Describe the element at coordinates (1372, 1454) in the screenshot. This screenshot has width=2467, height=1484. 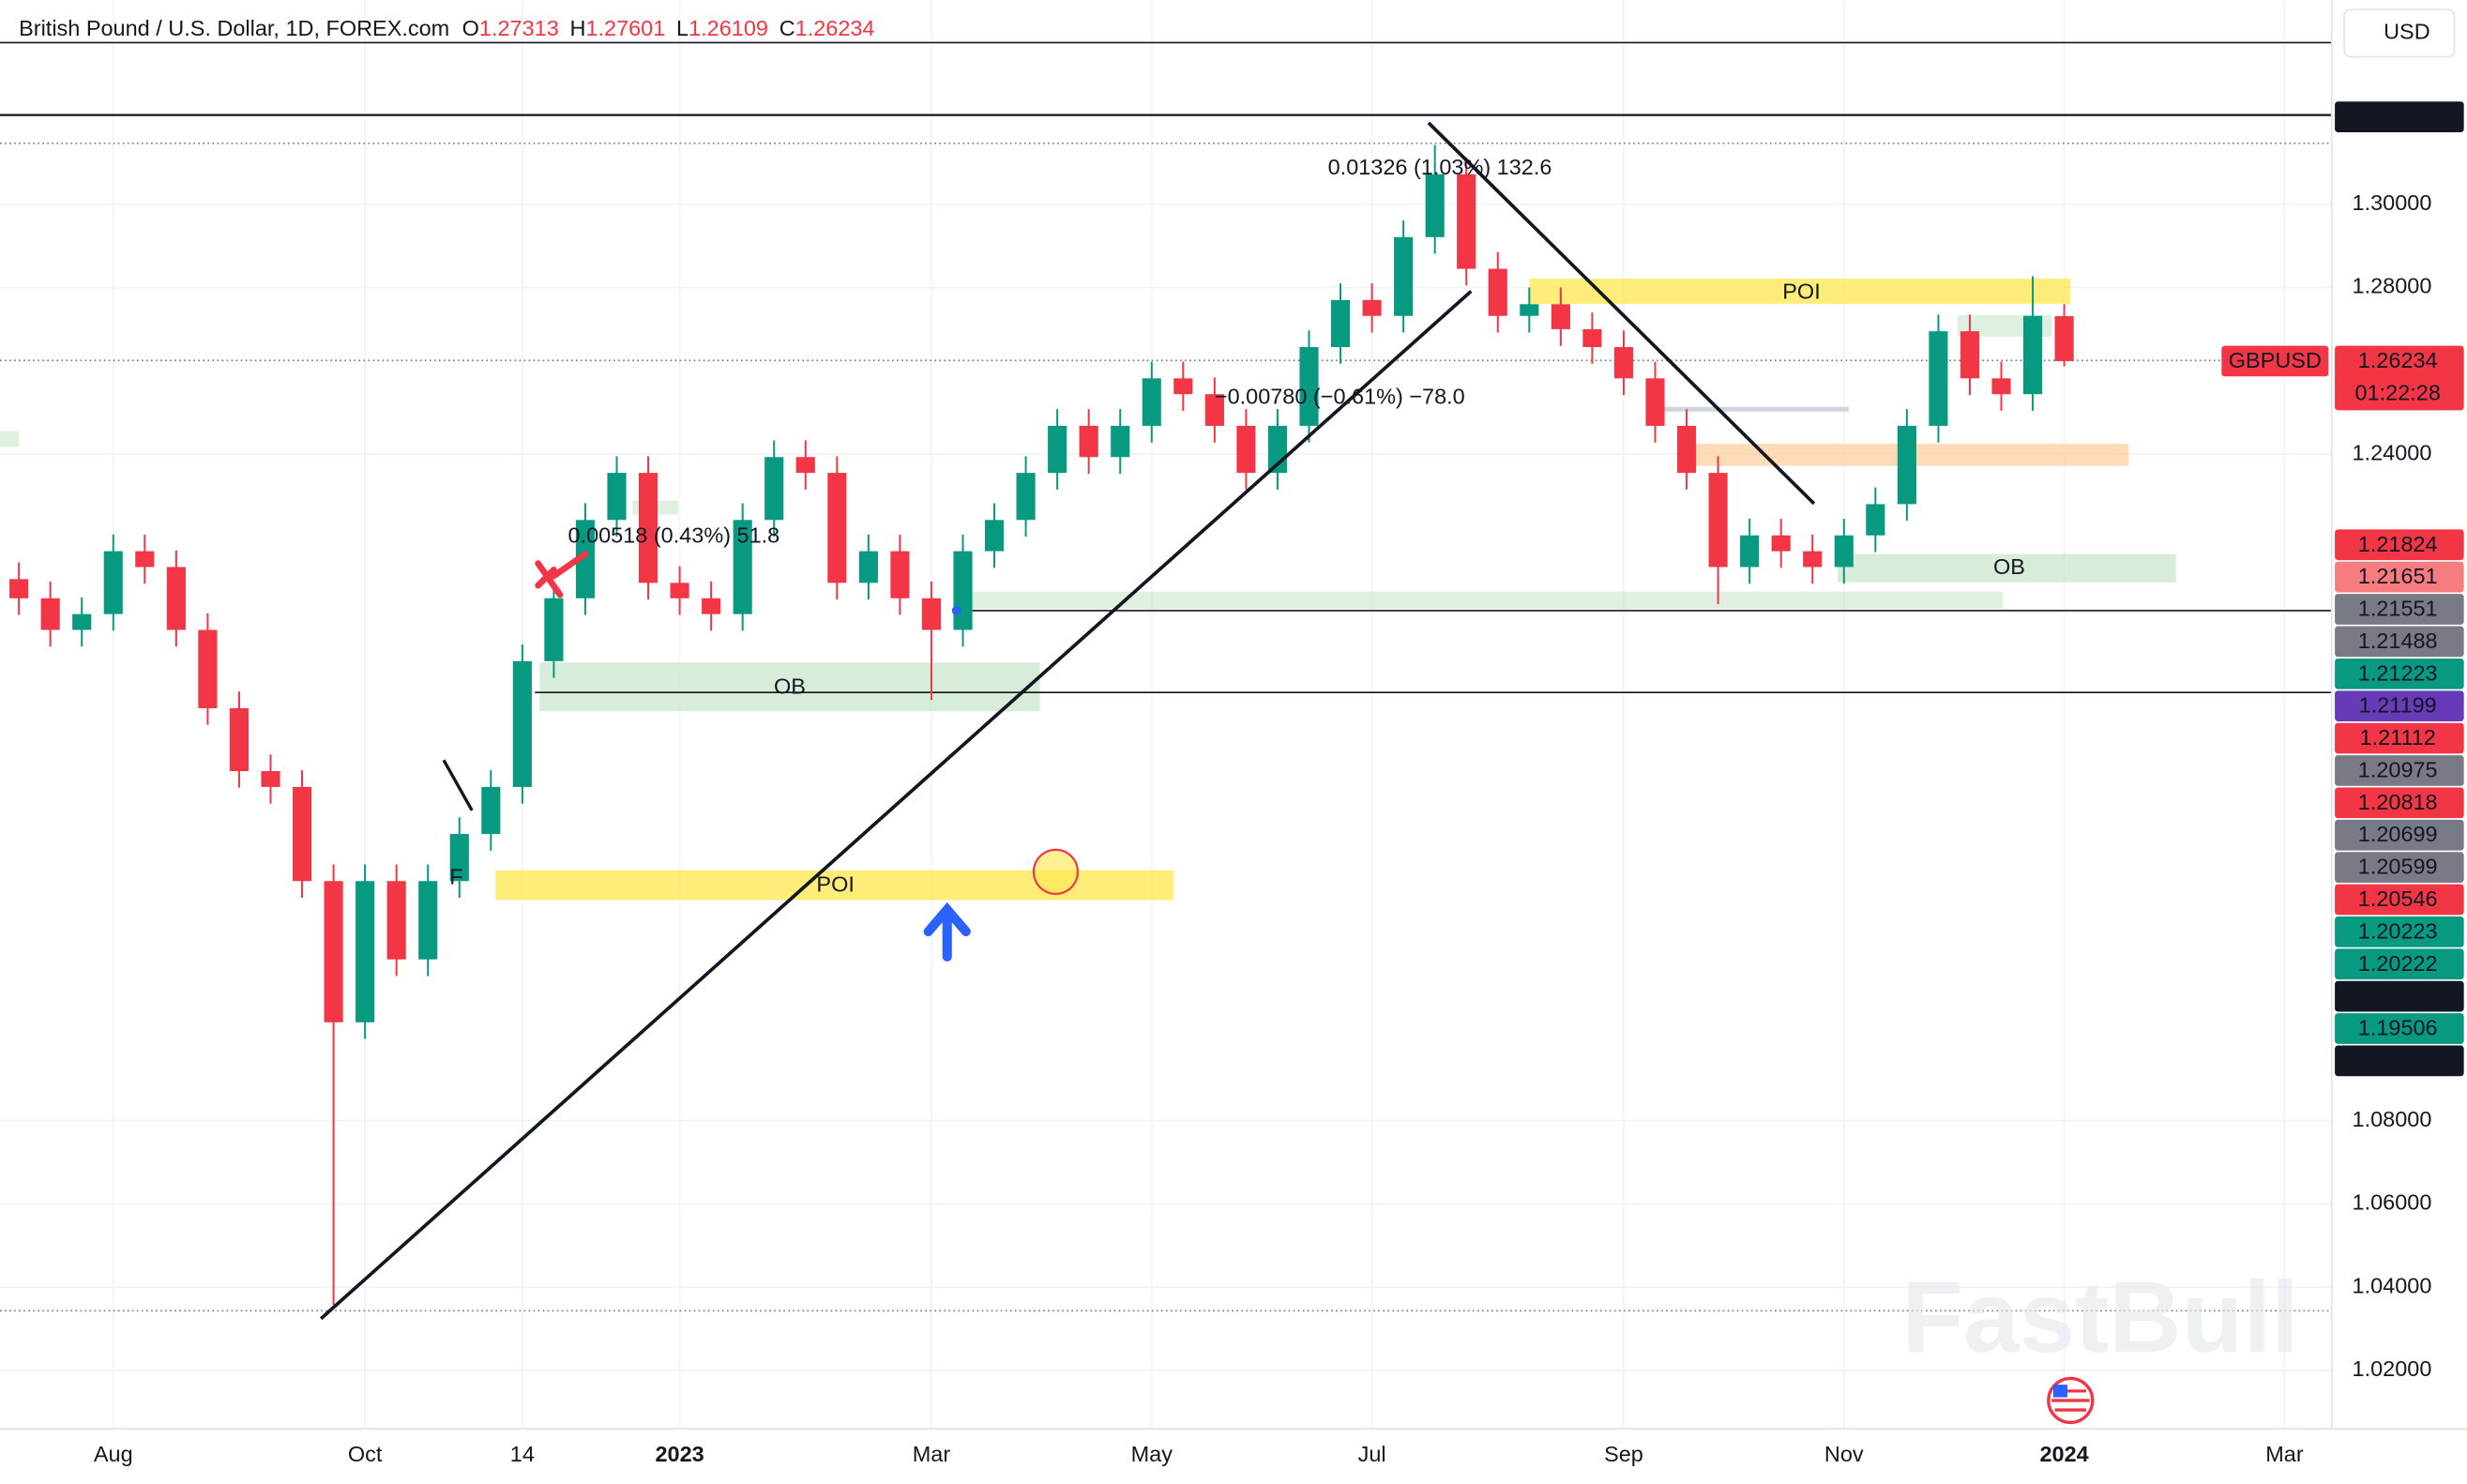
I see `x-tick-label: Jul` at that location.